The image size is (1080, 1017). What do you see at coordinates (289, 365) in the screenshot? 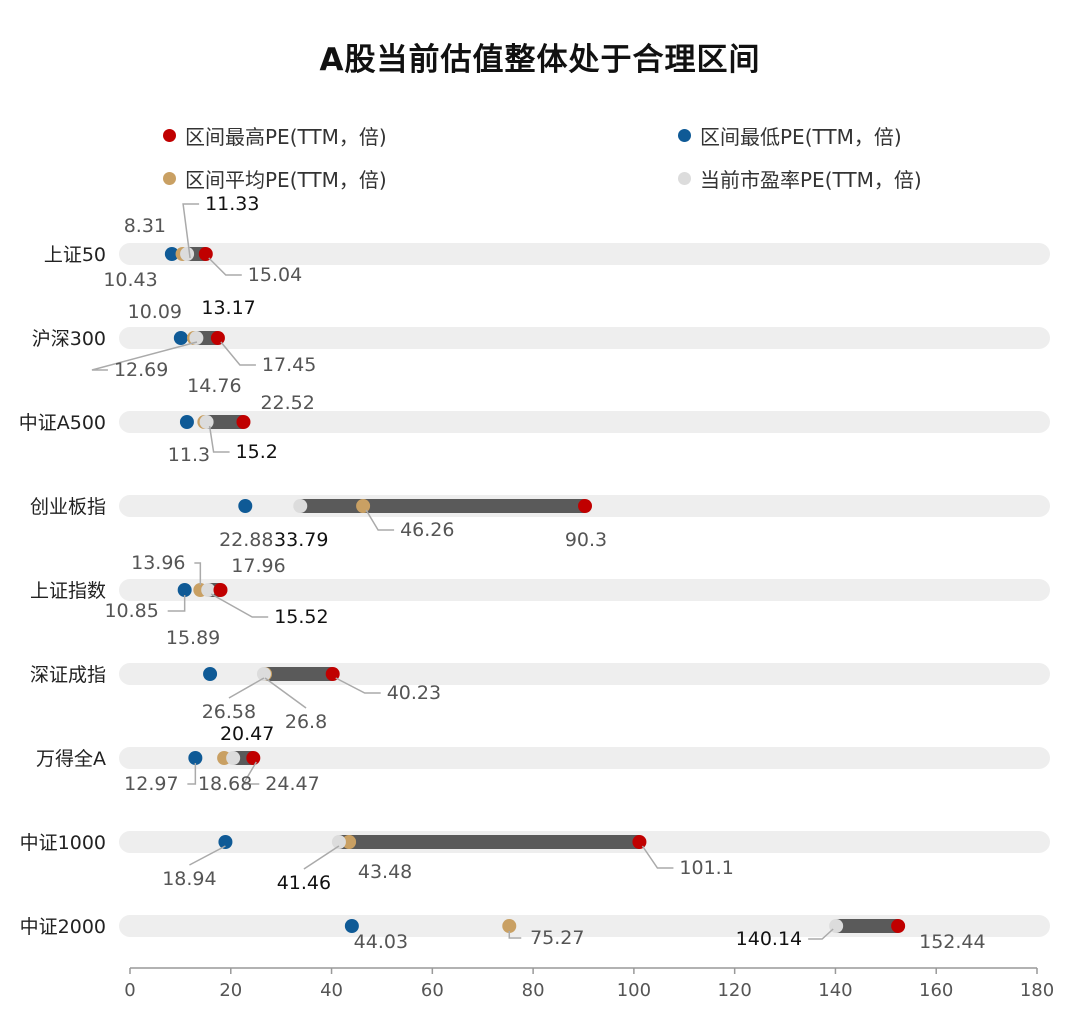
I see `value-label-max: 17.45` at bounding box center [289, 365].